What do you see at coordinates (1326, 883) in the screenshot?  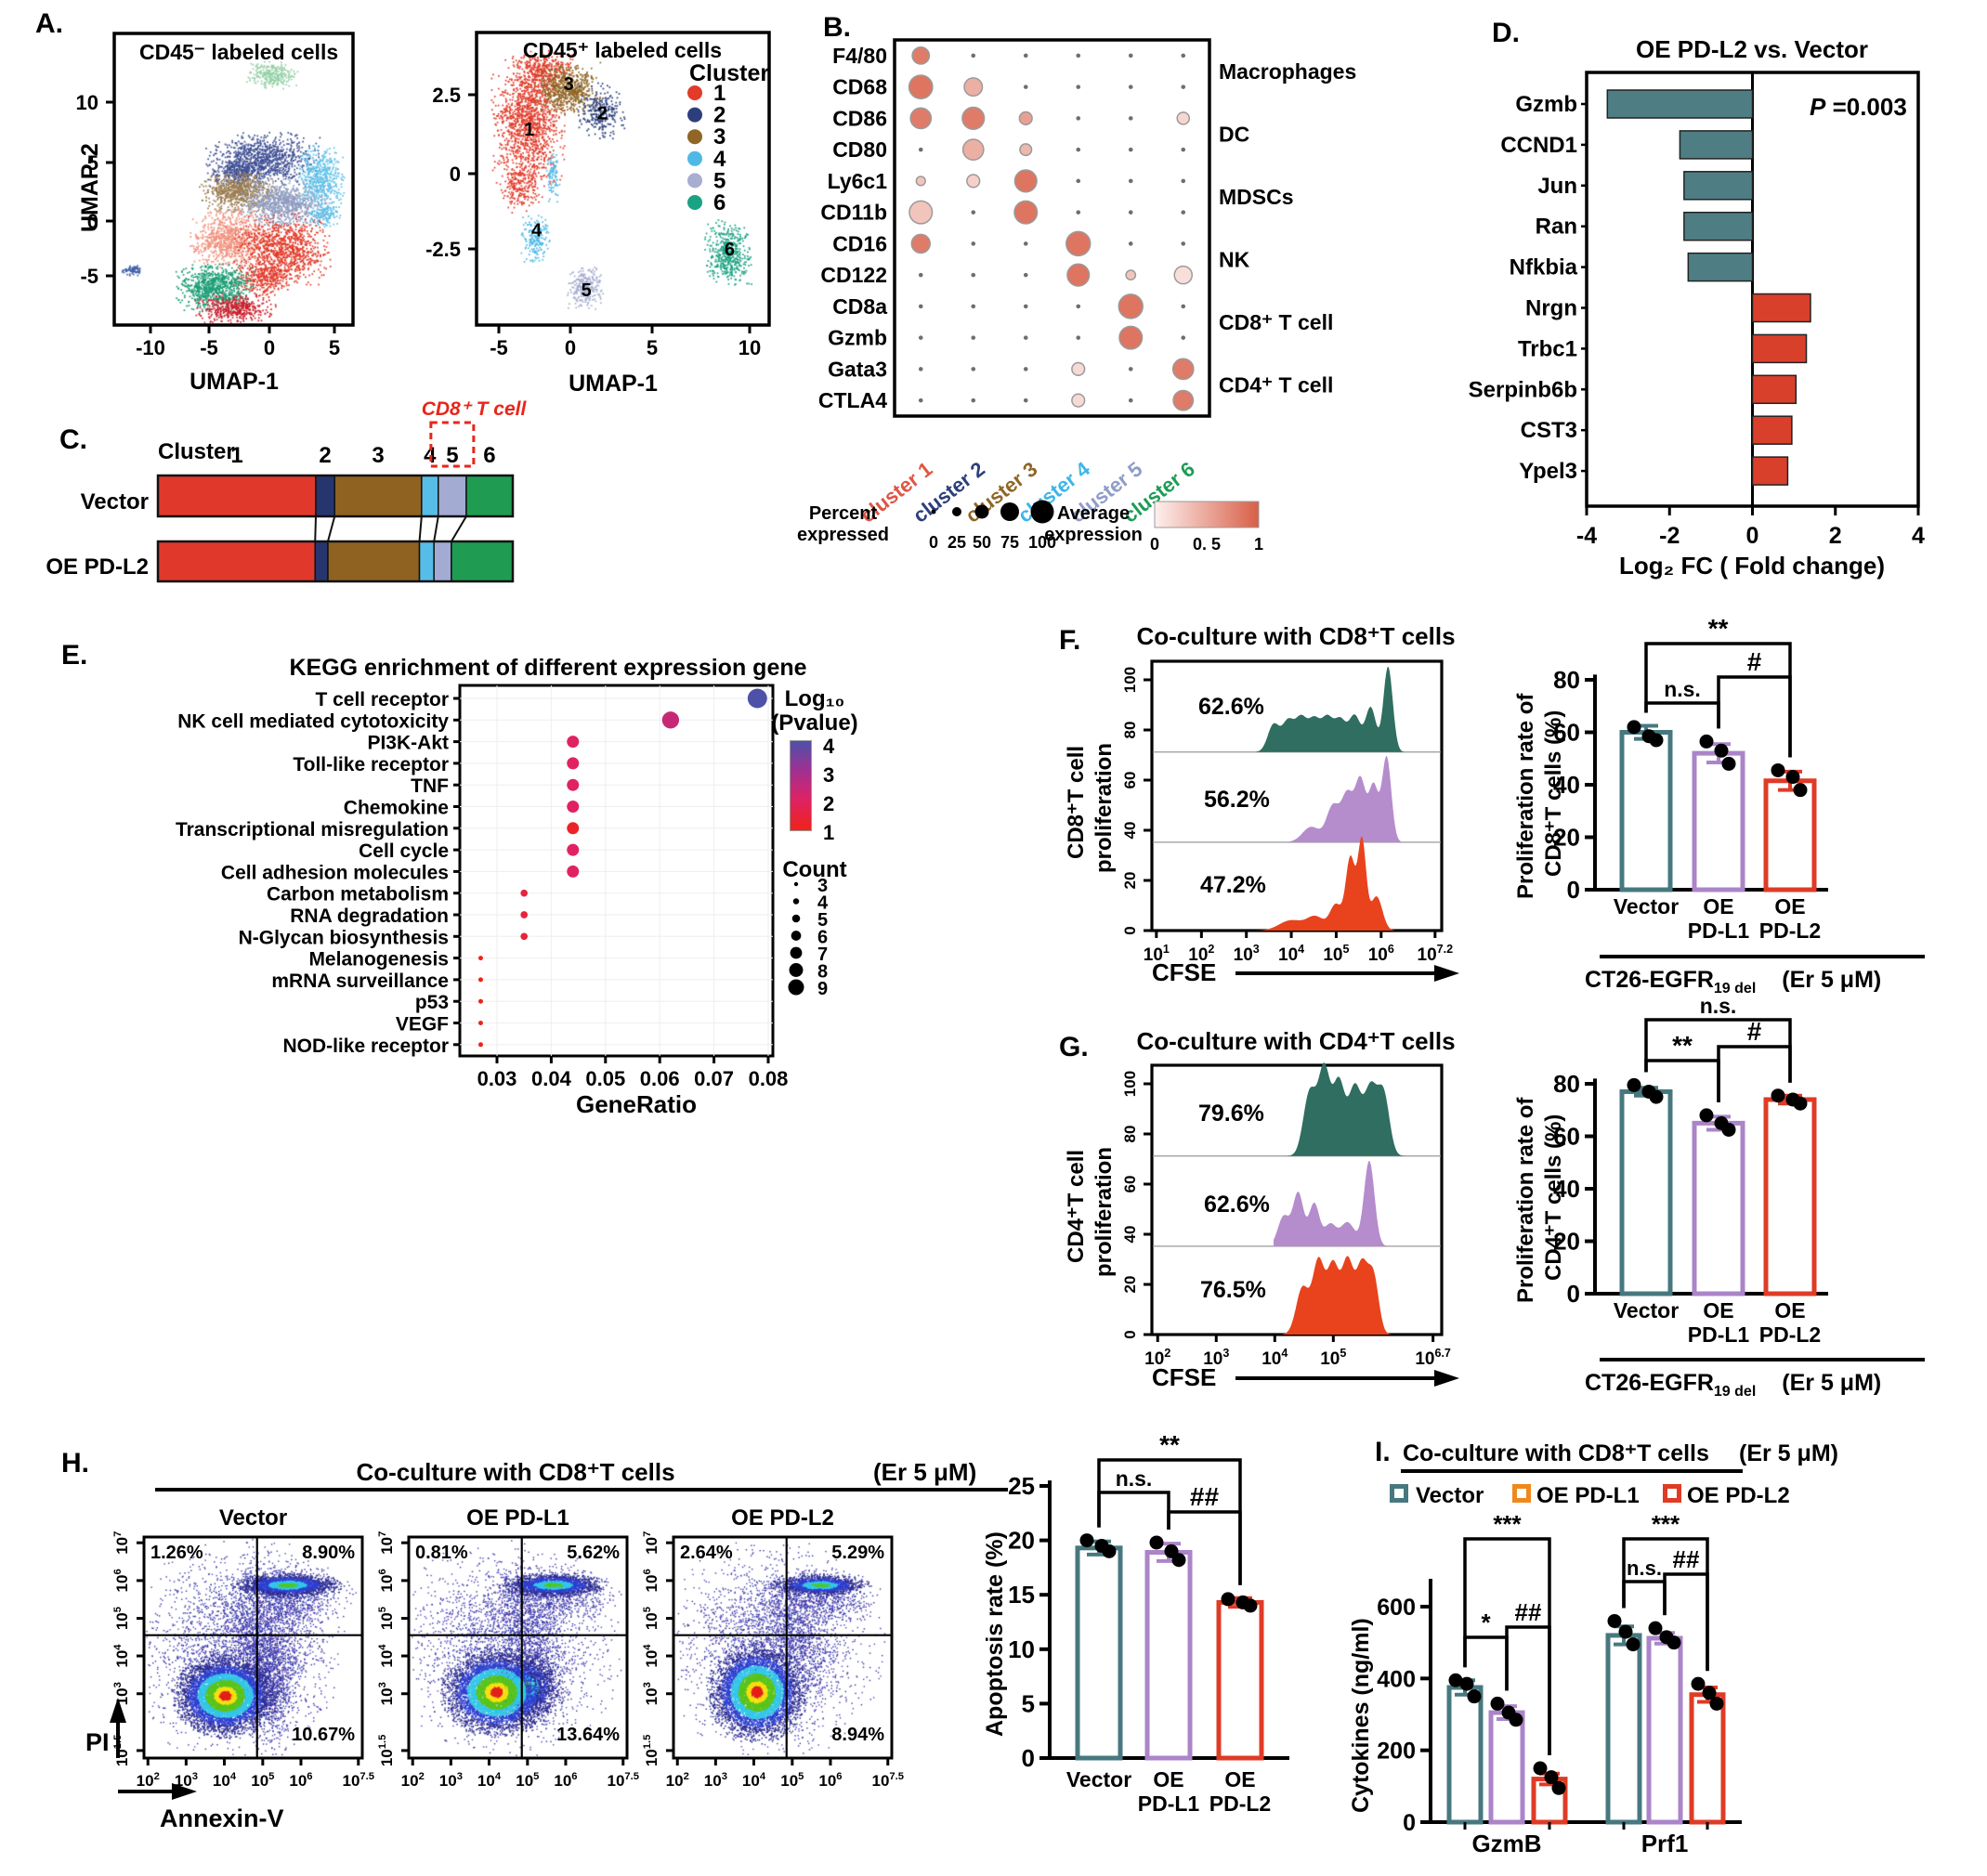 I see `hist-area` at bounding box center [1326, 883].